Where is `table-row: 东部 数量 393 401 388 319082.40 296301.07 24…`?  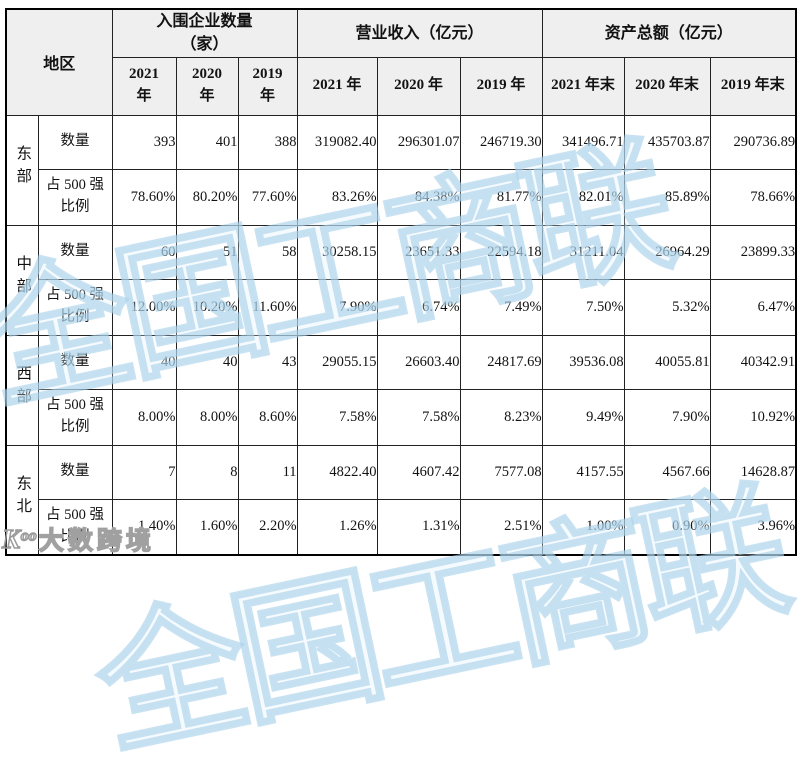
table-row: 东部 数量 393 401 388 319082.40 296301.07 24… is located at coordinates (401, 170).